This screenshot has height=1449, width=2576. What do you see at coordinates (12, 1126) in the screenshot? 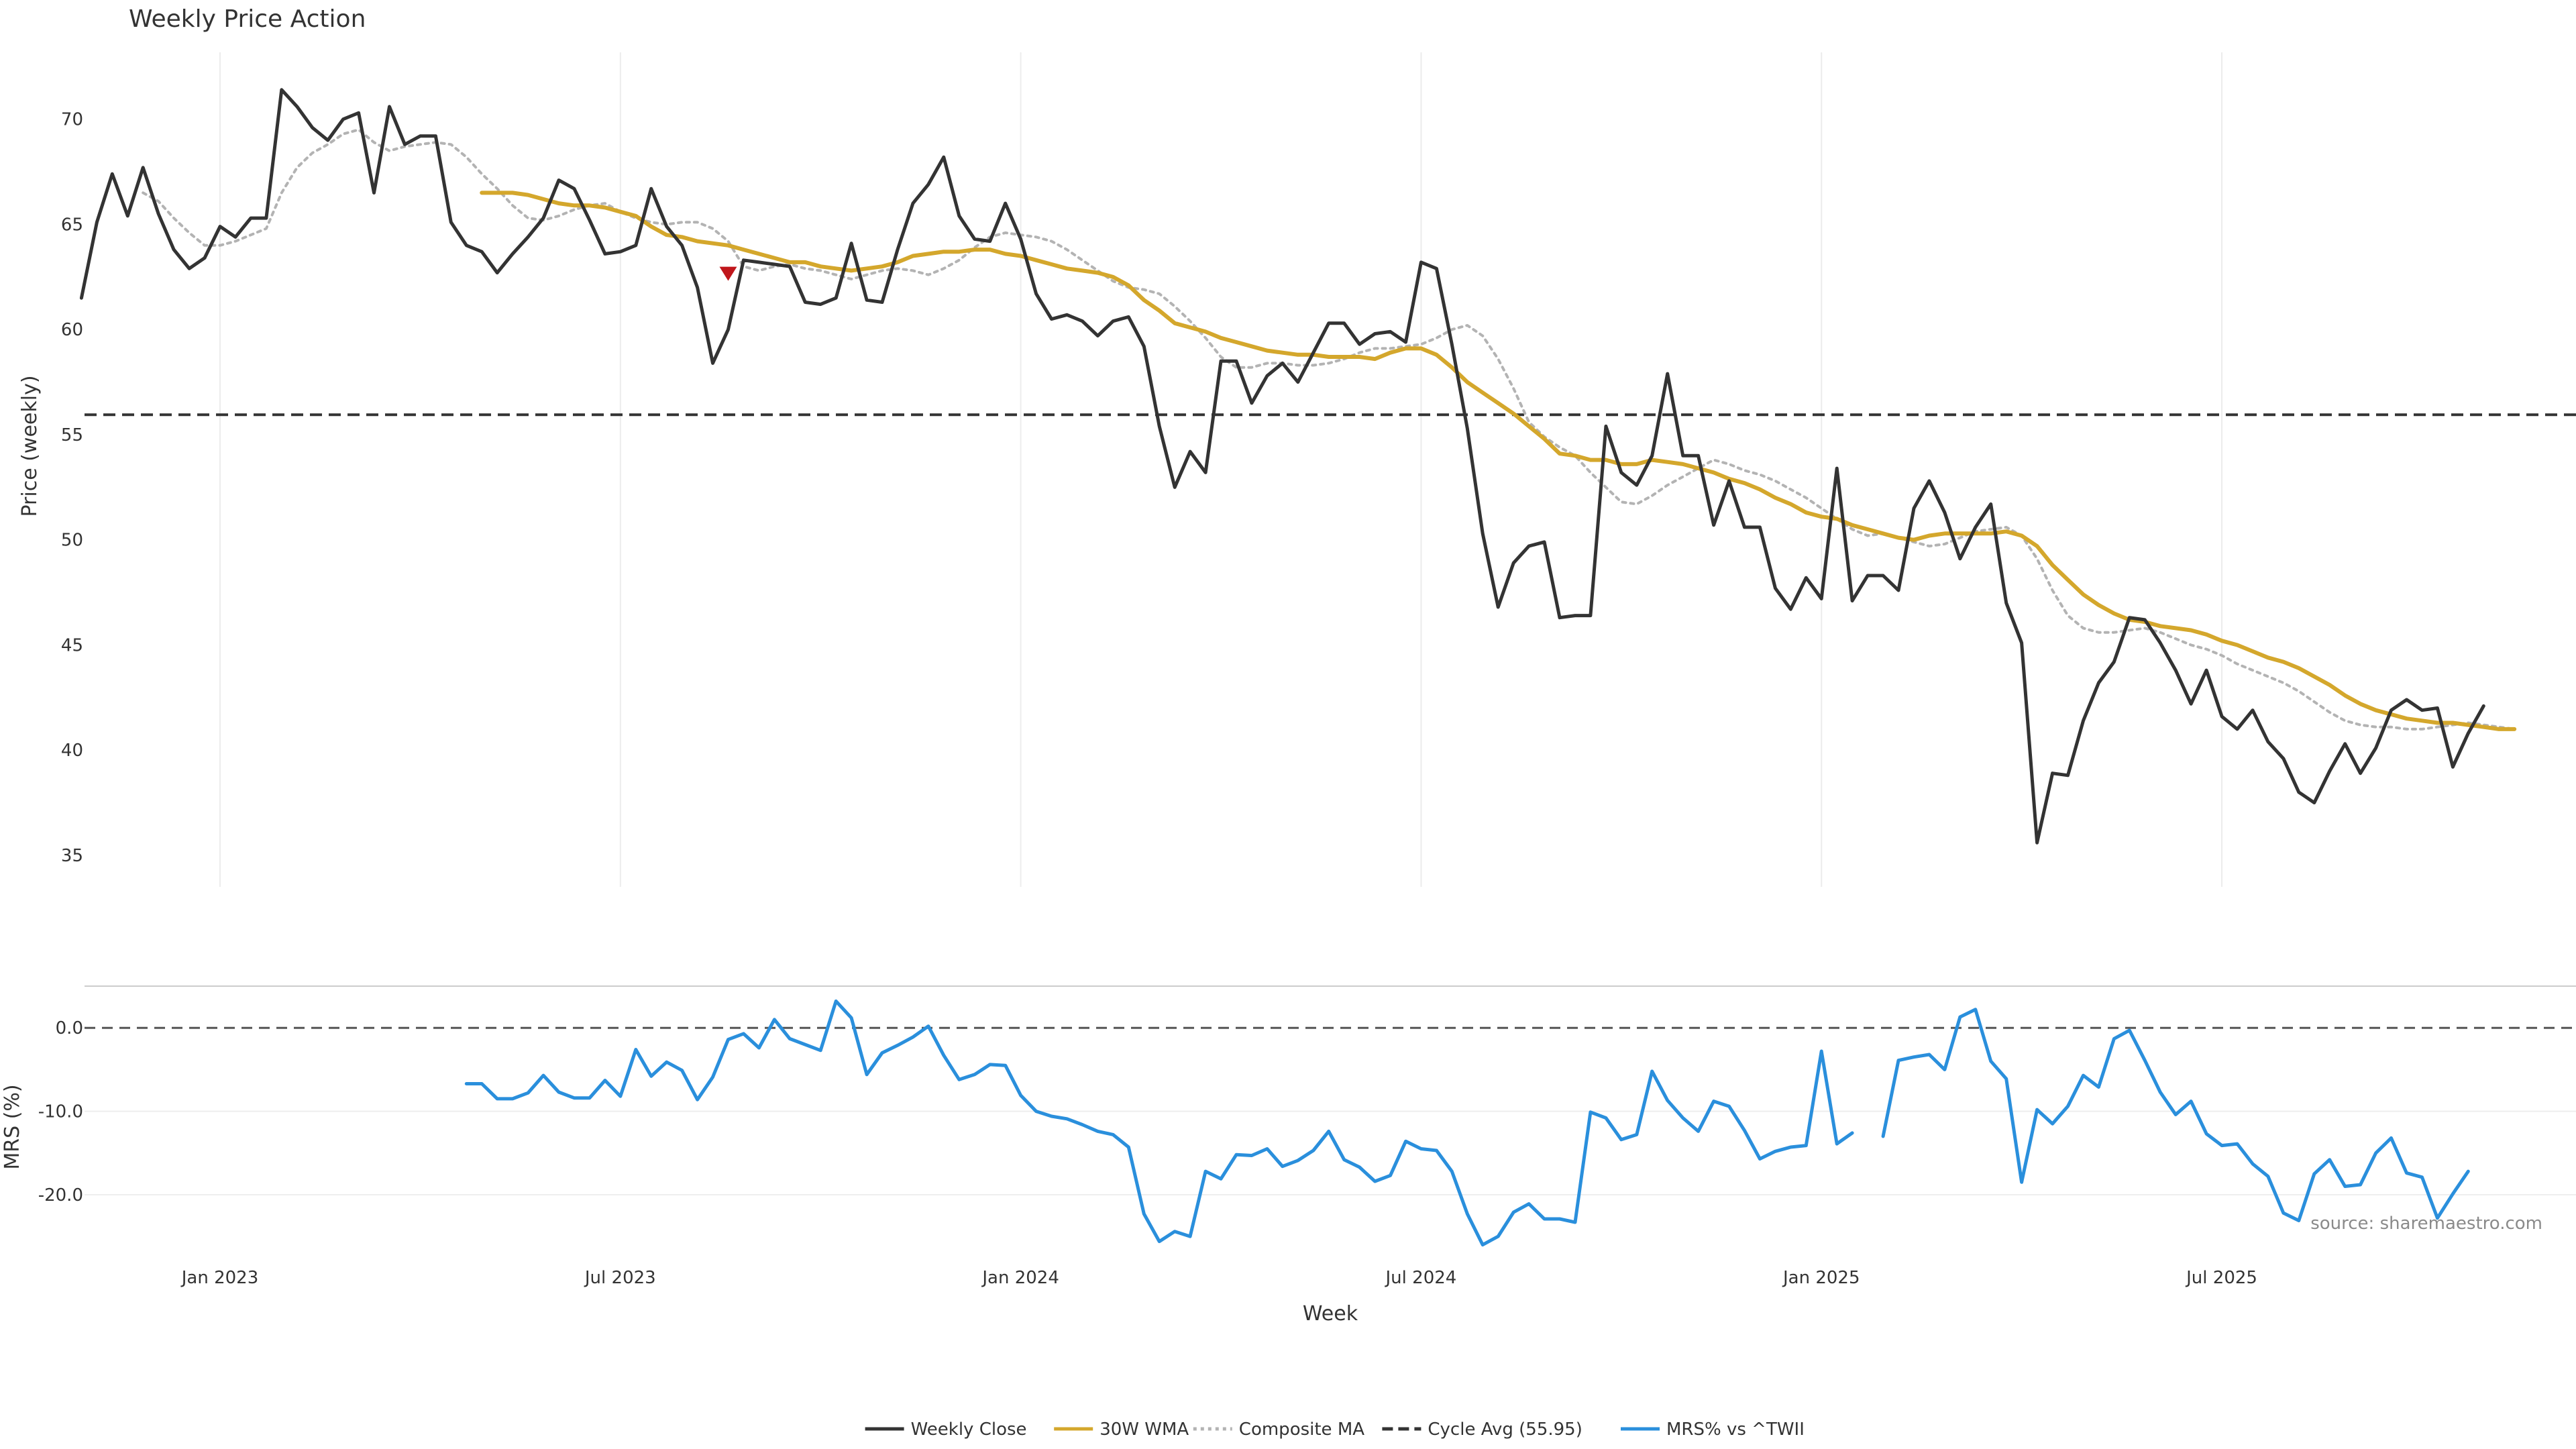
I see `mrs-y-axis-label: MRS (%)` at bounding box center [12, 1126].